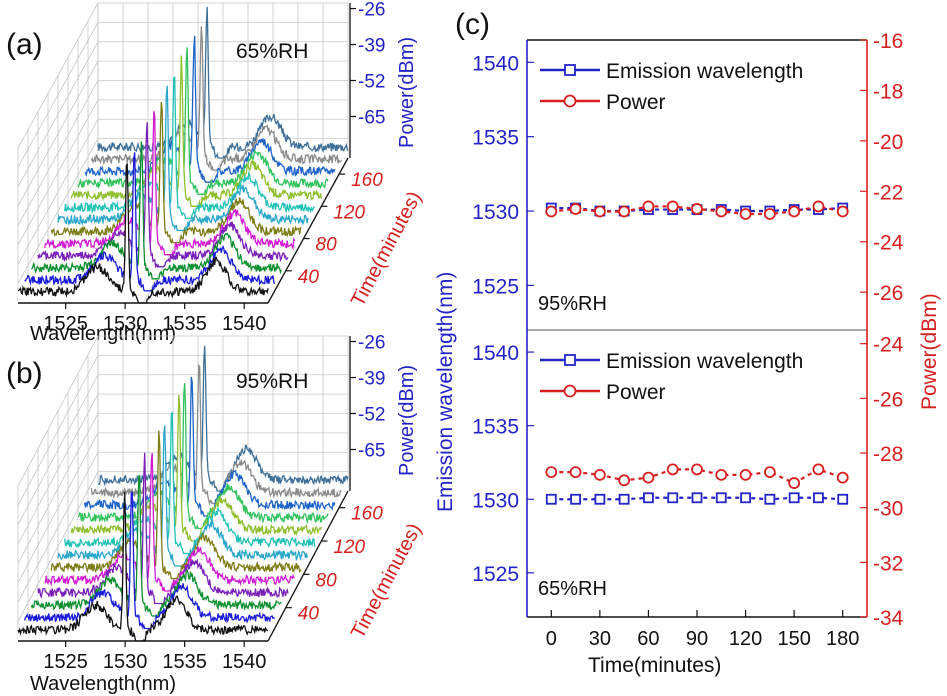 This screenshot has width=947, height=696. Describe the element at coordinates (654, 665) in the screenshot. I see `panel-c-xlabel: Time(minutes)` at that location.